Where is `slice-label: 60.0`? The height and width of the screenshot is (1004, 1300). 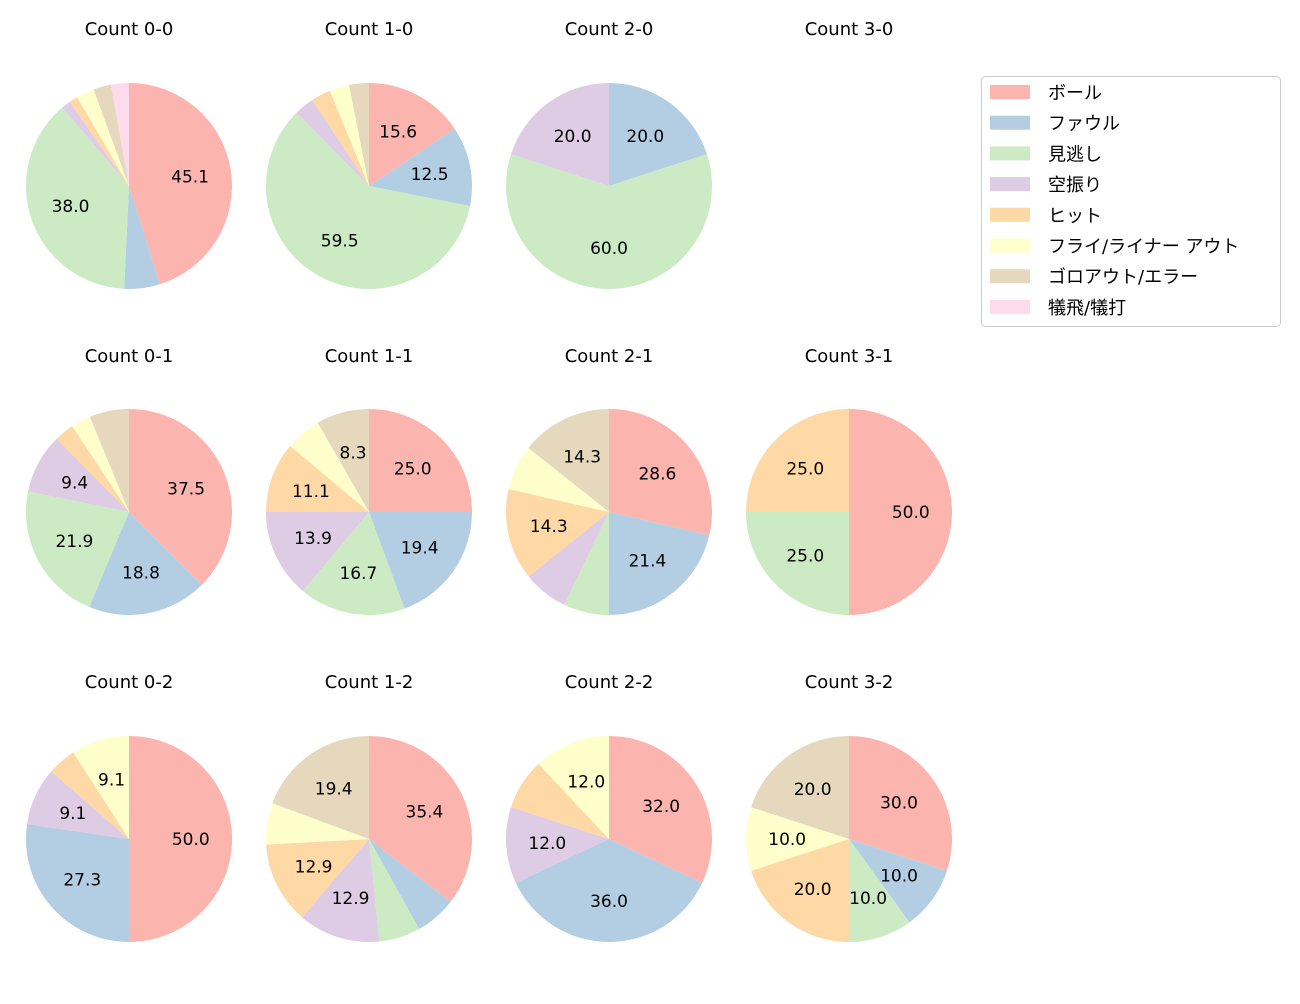
slice-label: 60.0 is located at coordinates (609, 249).